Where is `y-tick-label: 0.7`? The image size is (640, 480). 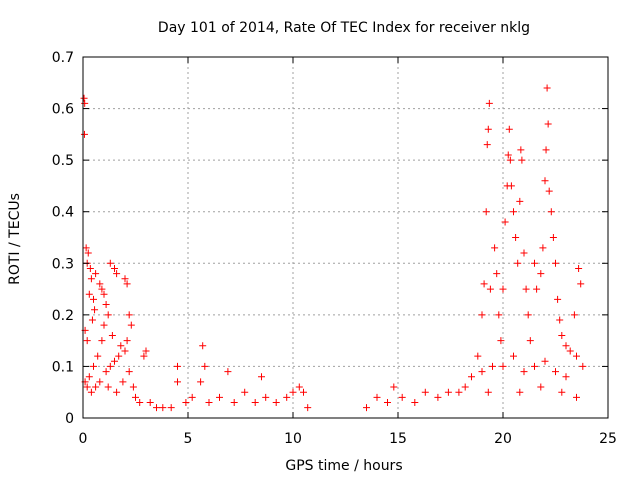 y-tick-label: 0.7 is located at coordinates (63, 58).